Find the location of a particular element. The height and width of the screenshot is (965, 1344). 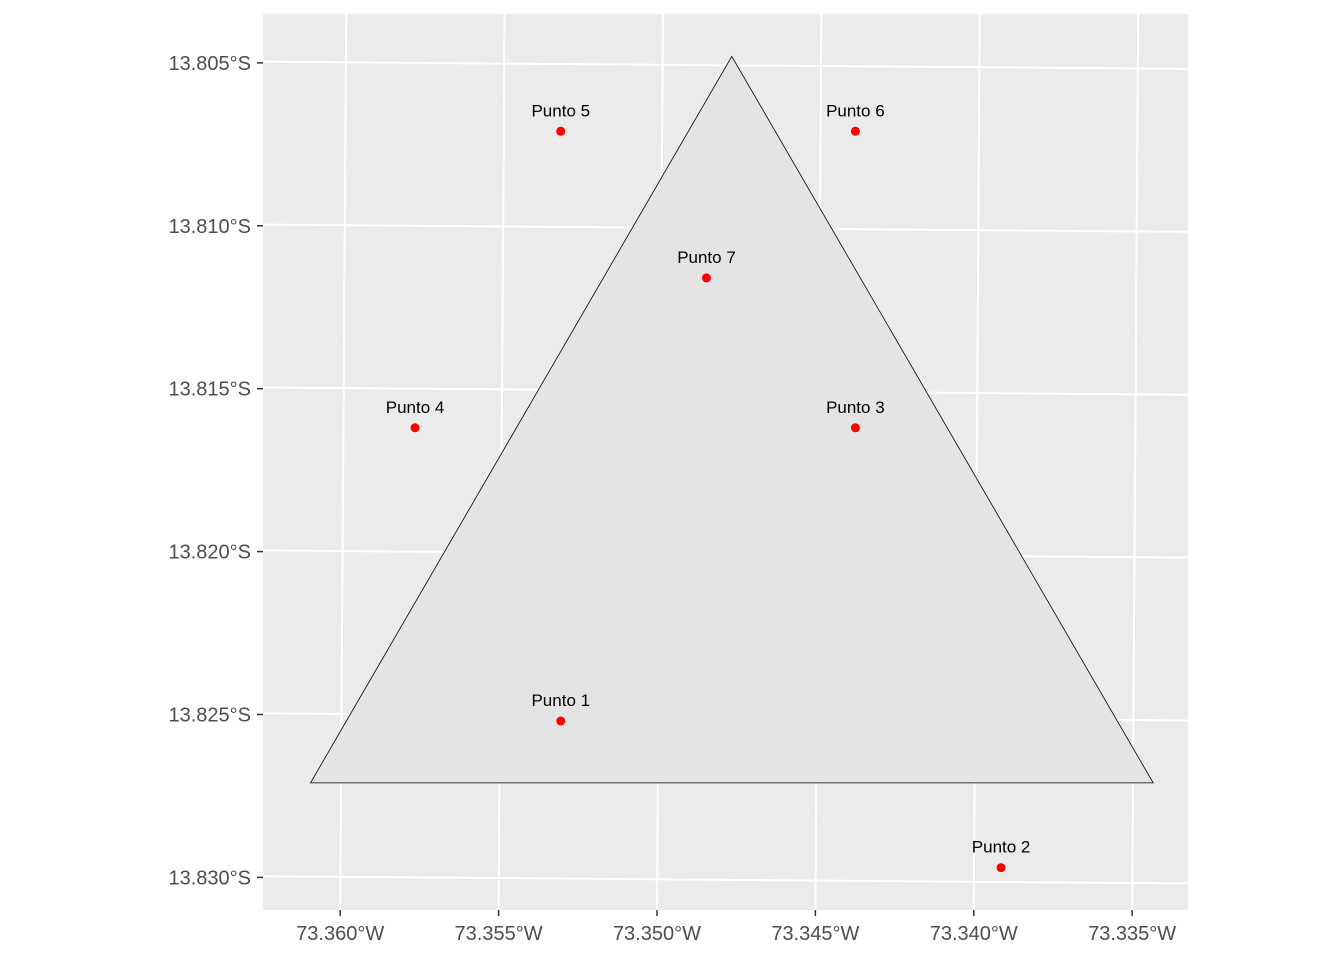

map-point: Punto 2 is located at coordinates (1001, 855).